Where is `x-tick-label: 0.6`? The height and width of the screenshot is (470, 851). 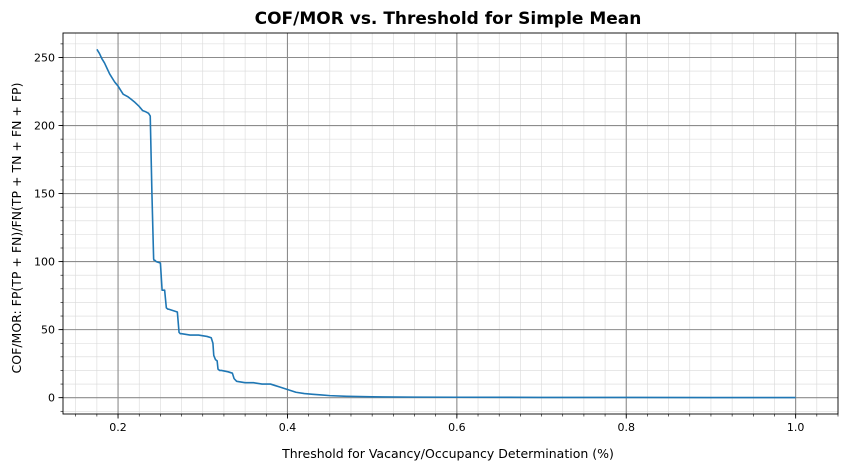 x-tick-label: 0.6 is located at coordinates (457, 427).